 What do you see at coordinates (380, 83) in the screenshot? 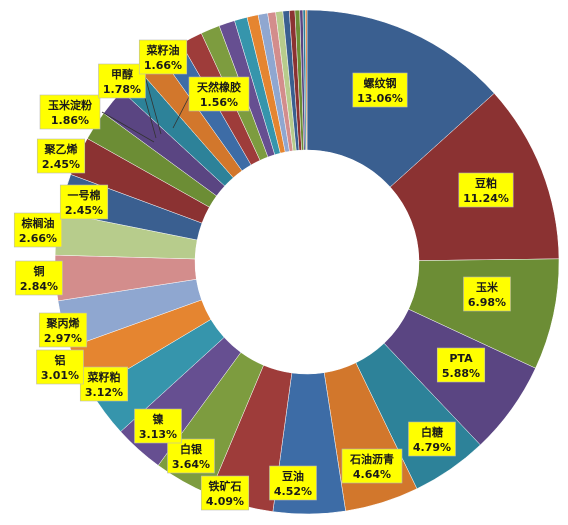
I see `slice-label-name: 螺纹钢` at bounding box center [380, 83].